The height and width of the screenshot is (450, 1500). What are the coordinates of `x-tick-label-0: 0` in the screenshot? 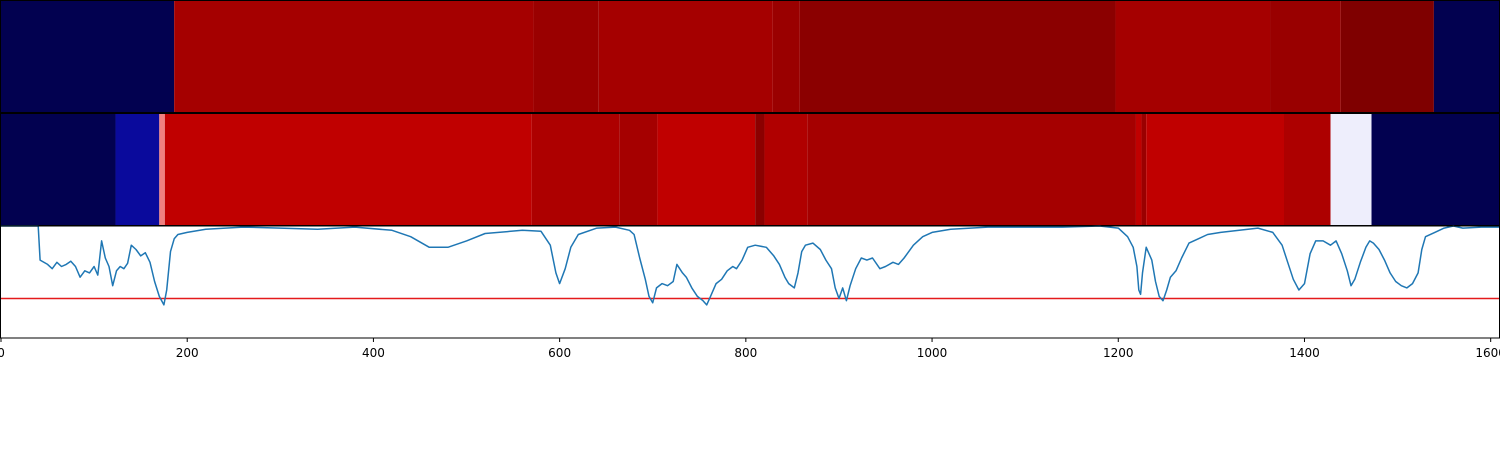 It's located at (2, 353).